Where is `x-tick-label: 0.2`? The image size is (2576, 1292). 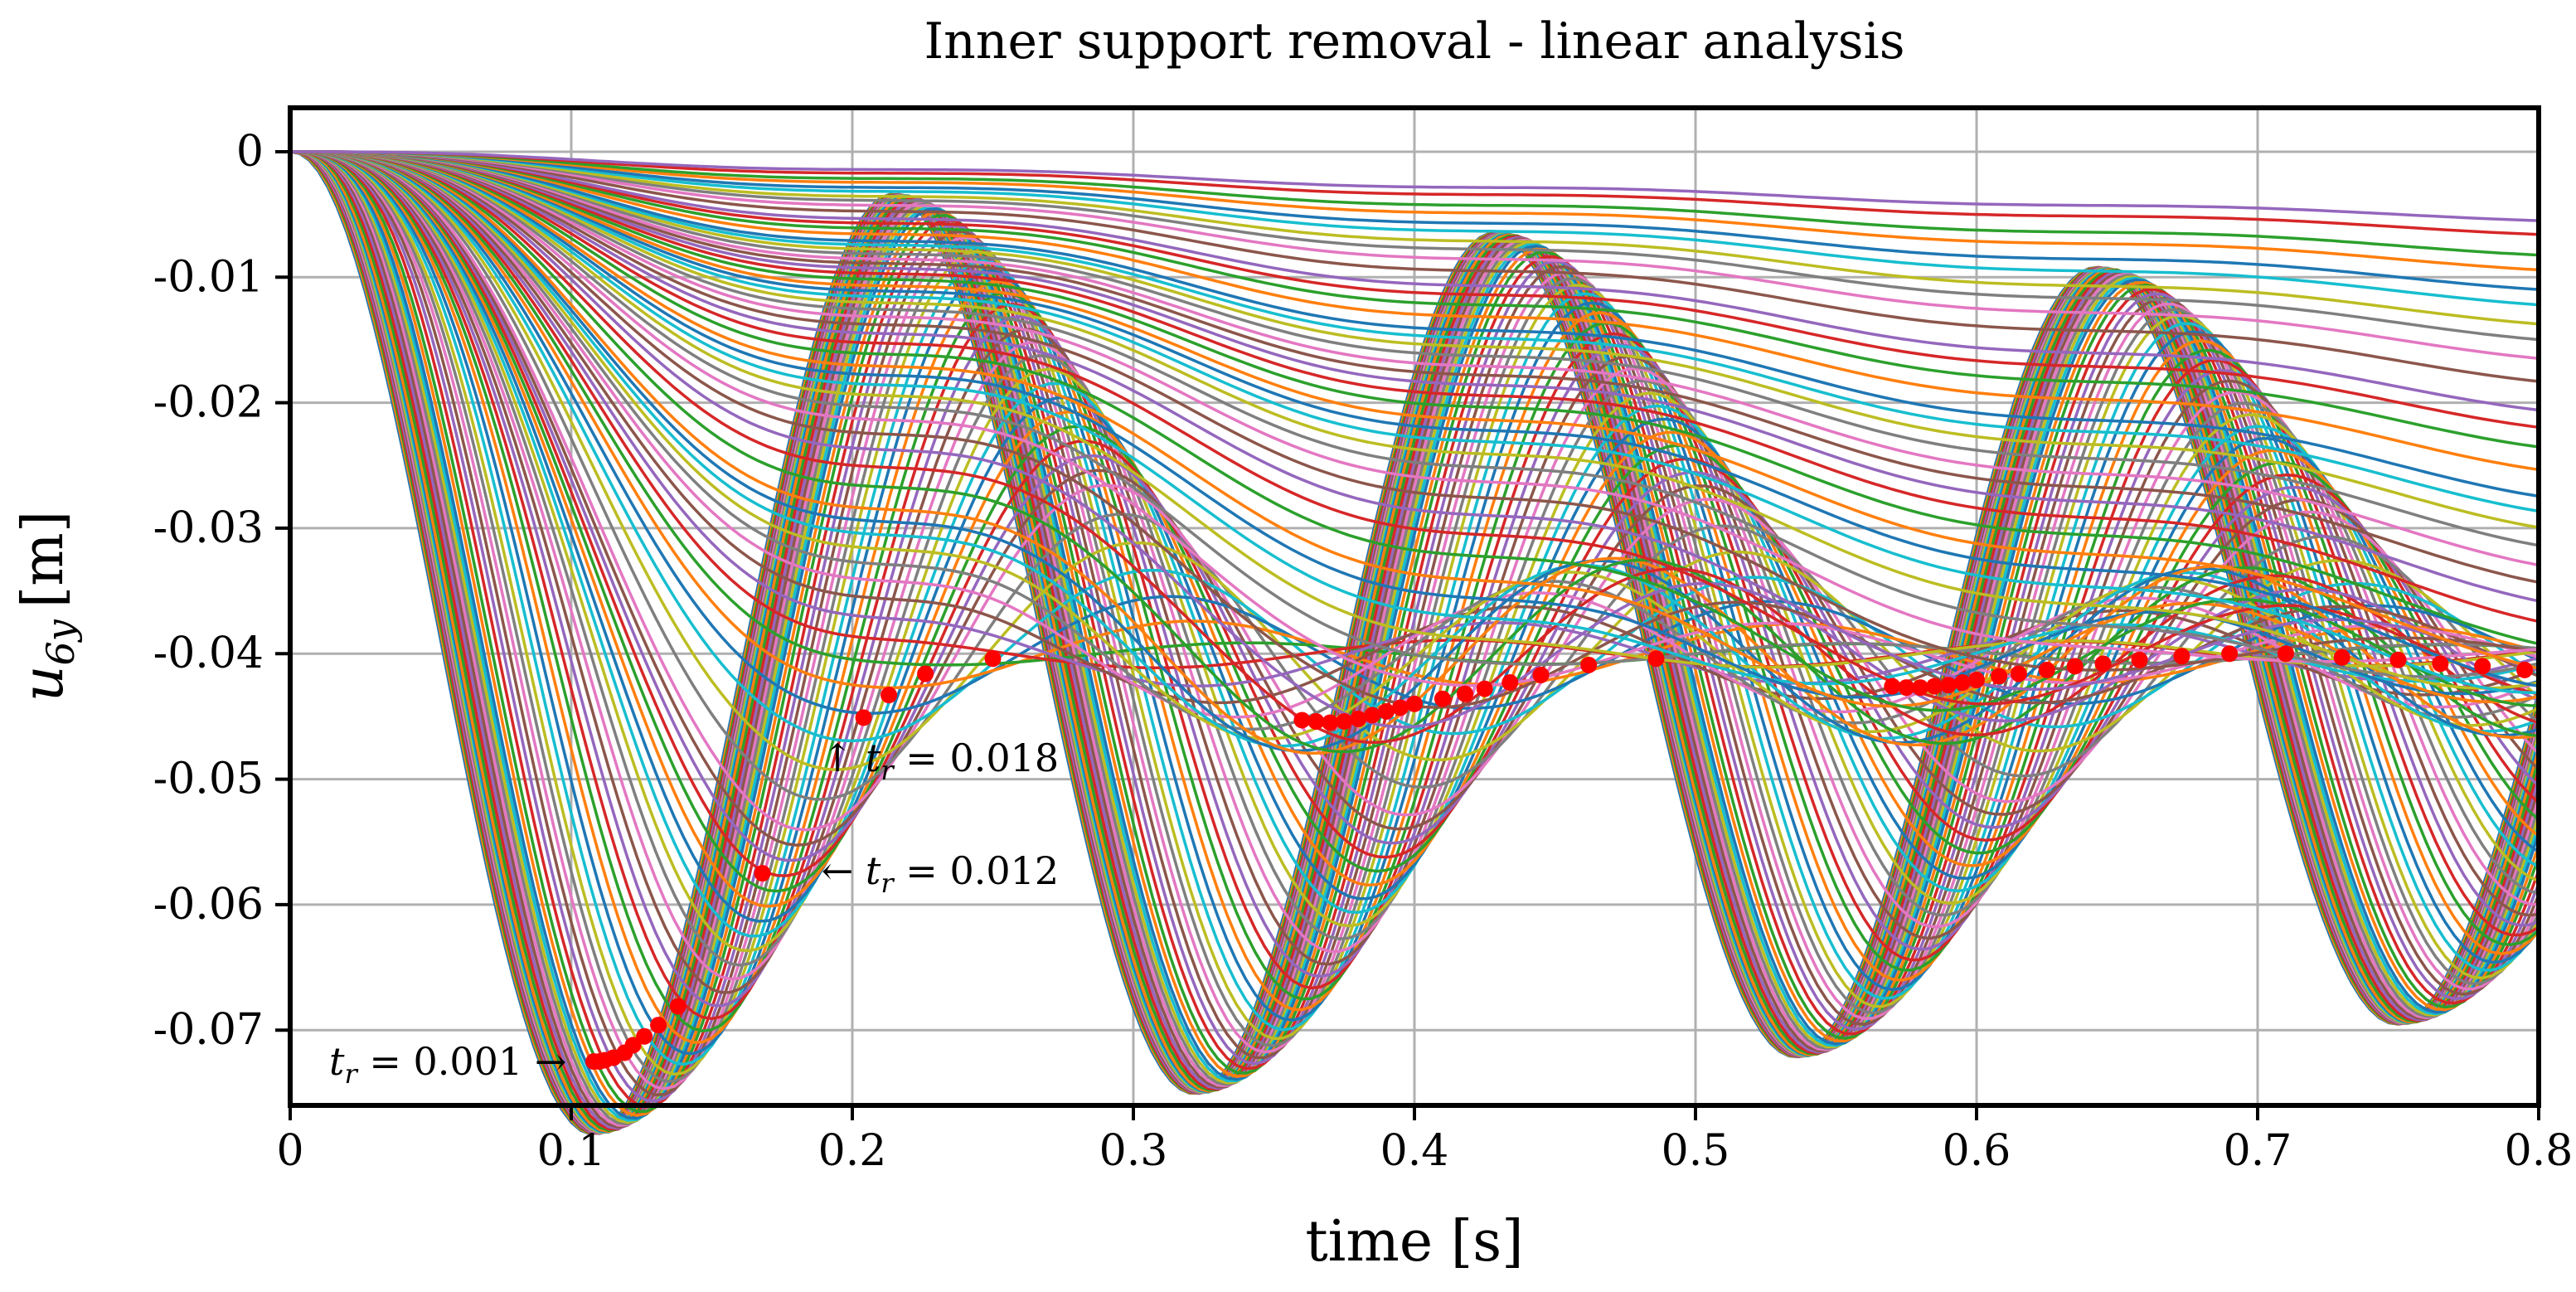
x-tick-label: 0.2 is located at coordinates (852, 1151).